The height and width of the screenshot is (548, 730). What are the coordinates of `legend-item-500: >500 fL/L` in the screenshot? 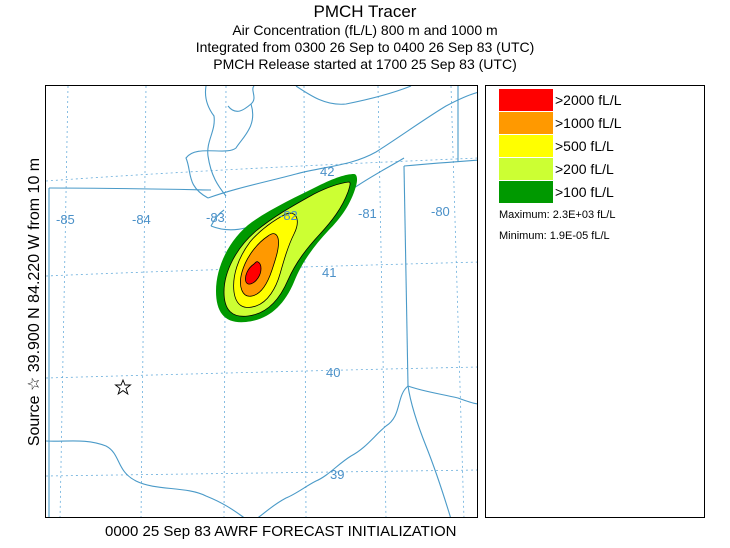 It's located at (599, 146).